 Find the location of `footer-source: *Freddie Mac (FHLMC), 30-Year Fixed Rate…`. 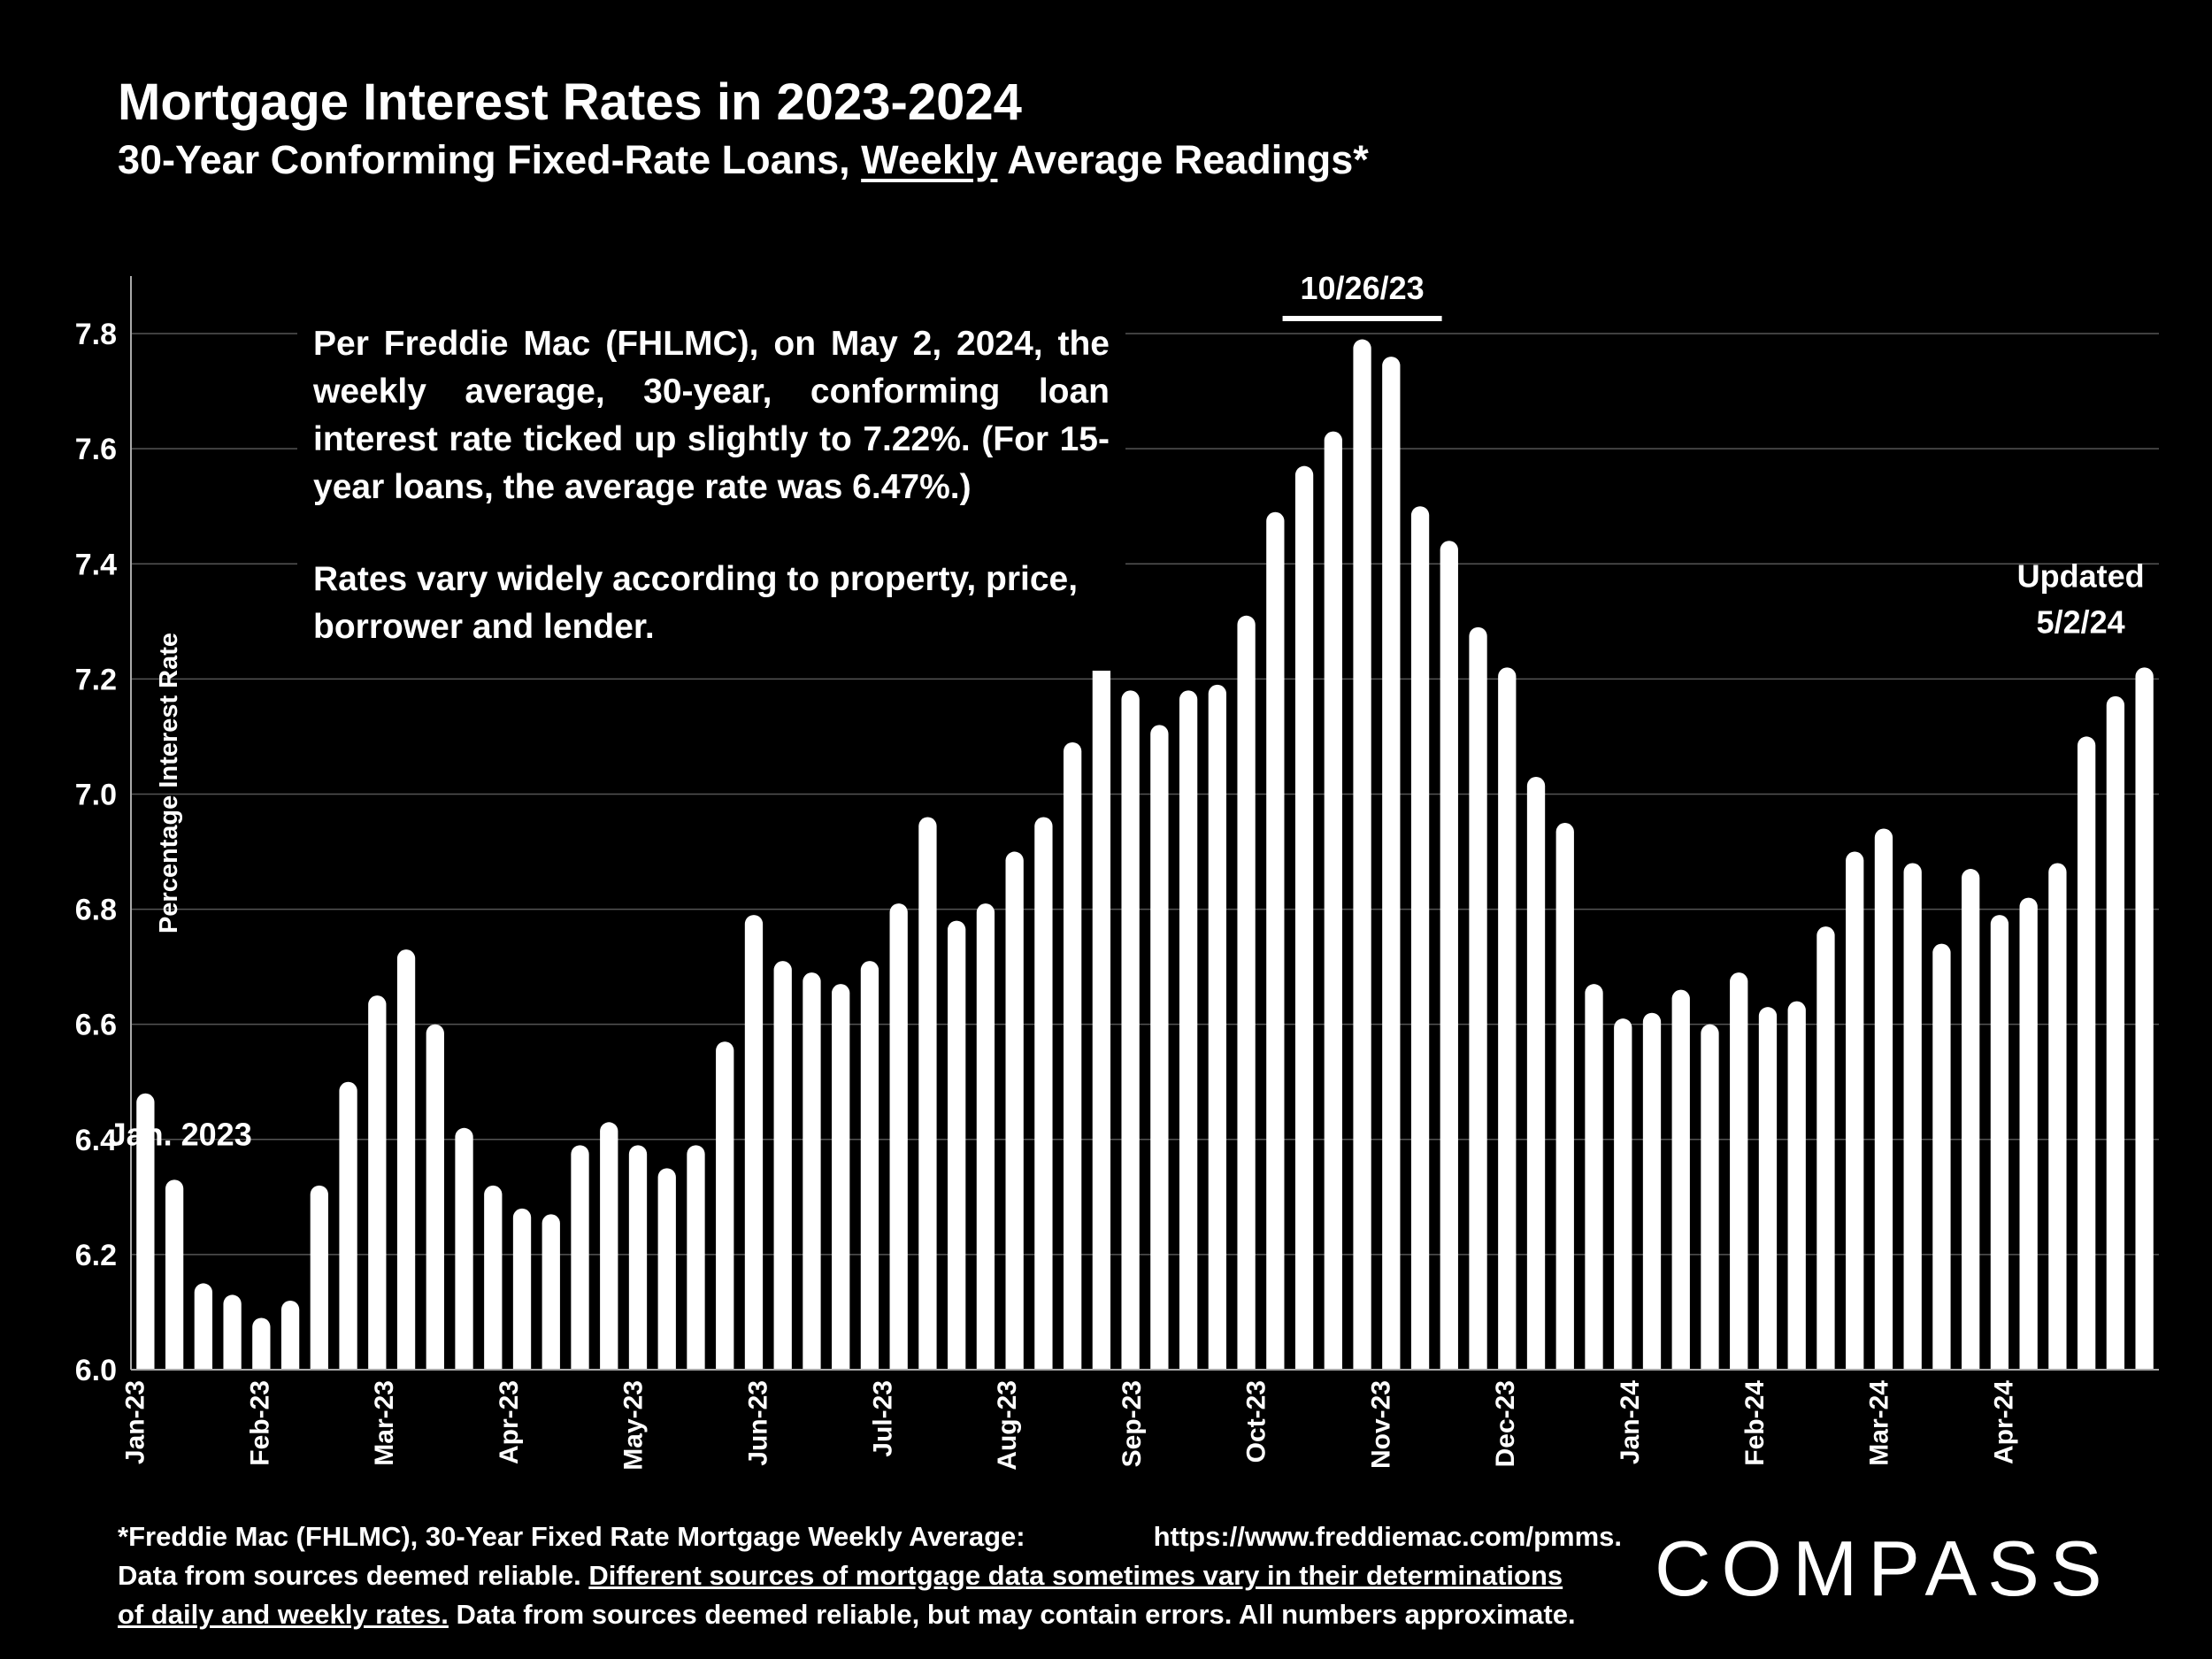

footer-source: *Freddie Mac (FHLMC), 30-Year Fixed Rate… is located at coordinates (572, 1537).